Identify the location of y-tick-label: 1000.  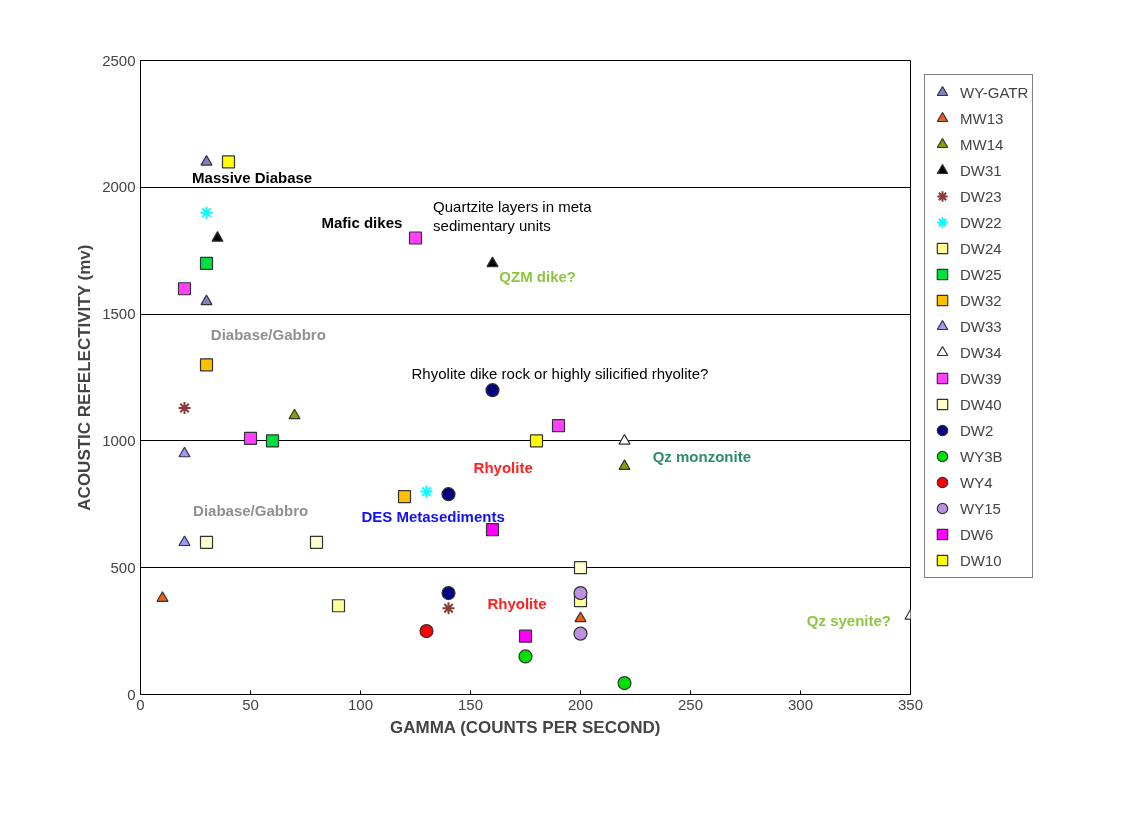
(119, 440).